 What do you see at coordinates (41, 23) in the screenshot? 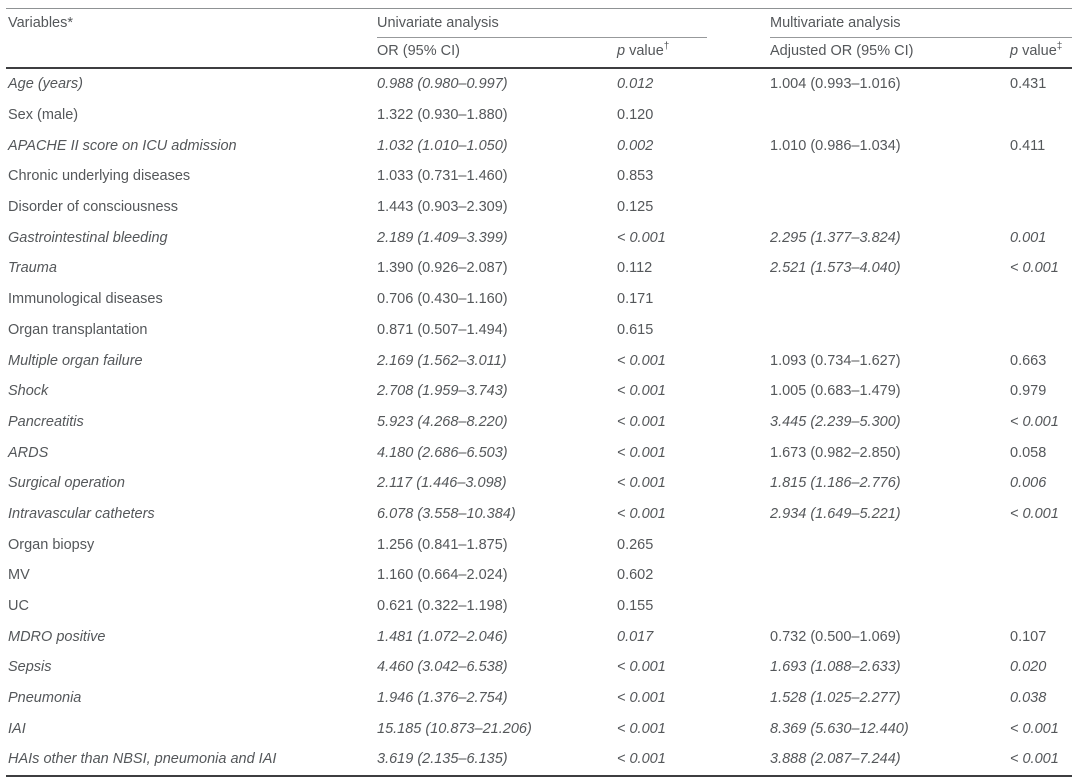
I see `variables-column-header: Variables*` at bounding box center [41, 23].